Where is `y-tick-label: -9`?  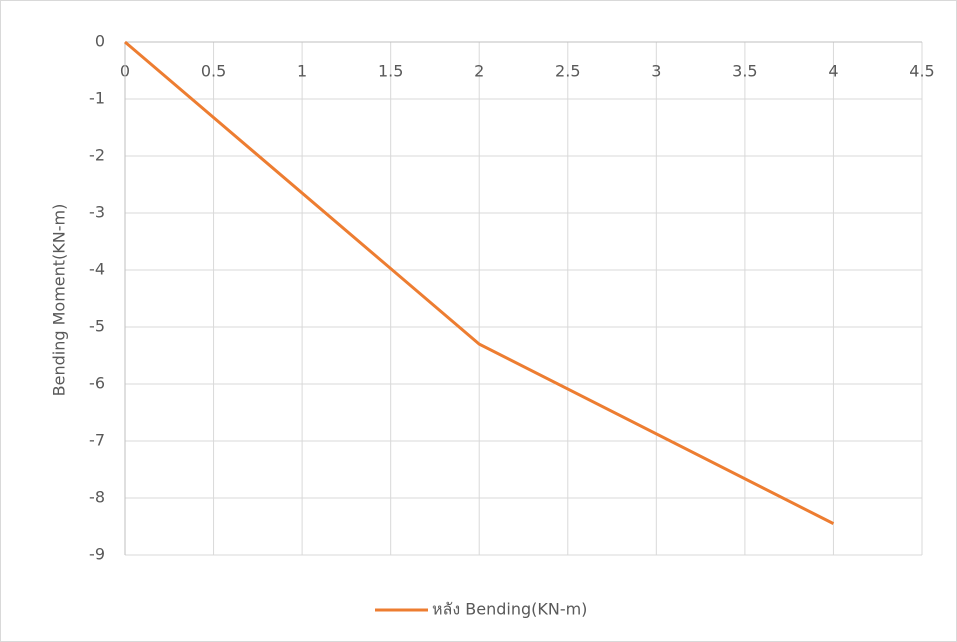
y-tick-label: -9 is located at coordinates (97, 554).